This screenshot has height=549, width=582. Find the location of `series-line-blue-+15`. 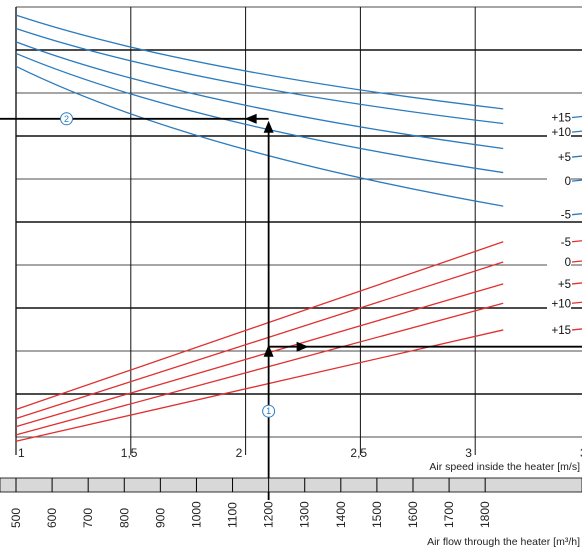

series-line-blue-+15 is located at coordinates (259, 62).